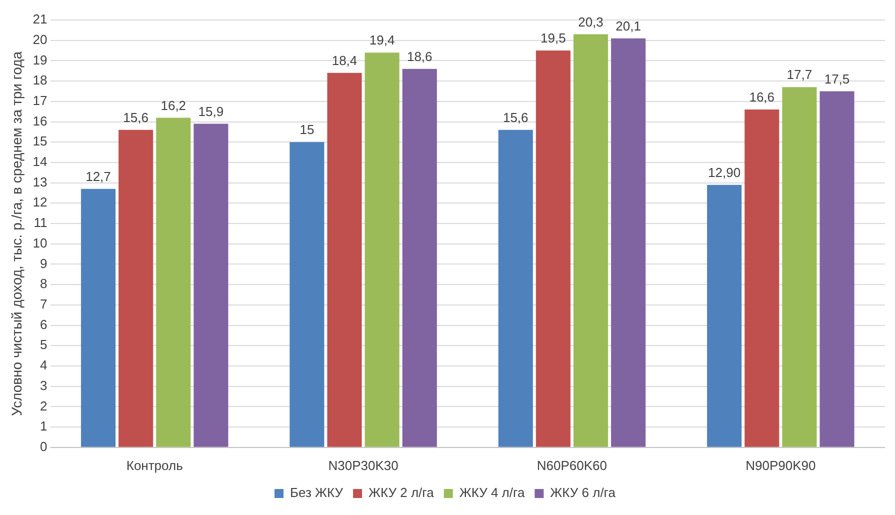 The height and width of the screenshot is (515, 895). What do you see at coordinates (44, 324) in the screenshot?
I see `y-tick-label: 6` at bounding box center [44, 324].